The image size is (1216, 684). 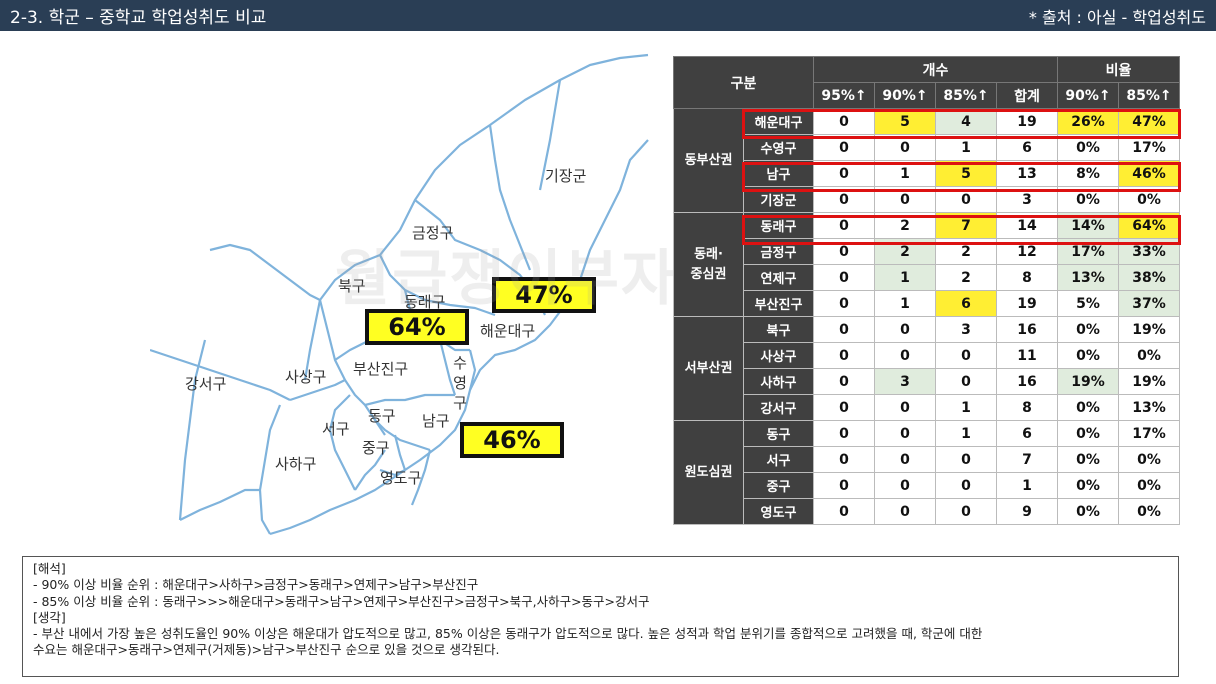 I want to click on table-row: 강서구 0 0 1 8 0% 13%, so click(x=927, y=407).